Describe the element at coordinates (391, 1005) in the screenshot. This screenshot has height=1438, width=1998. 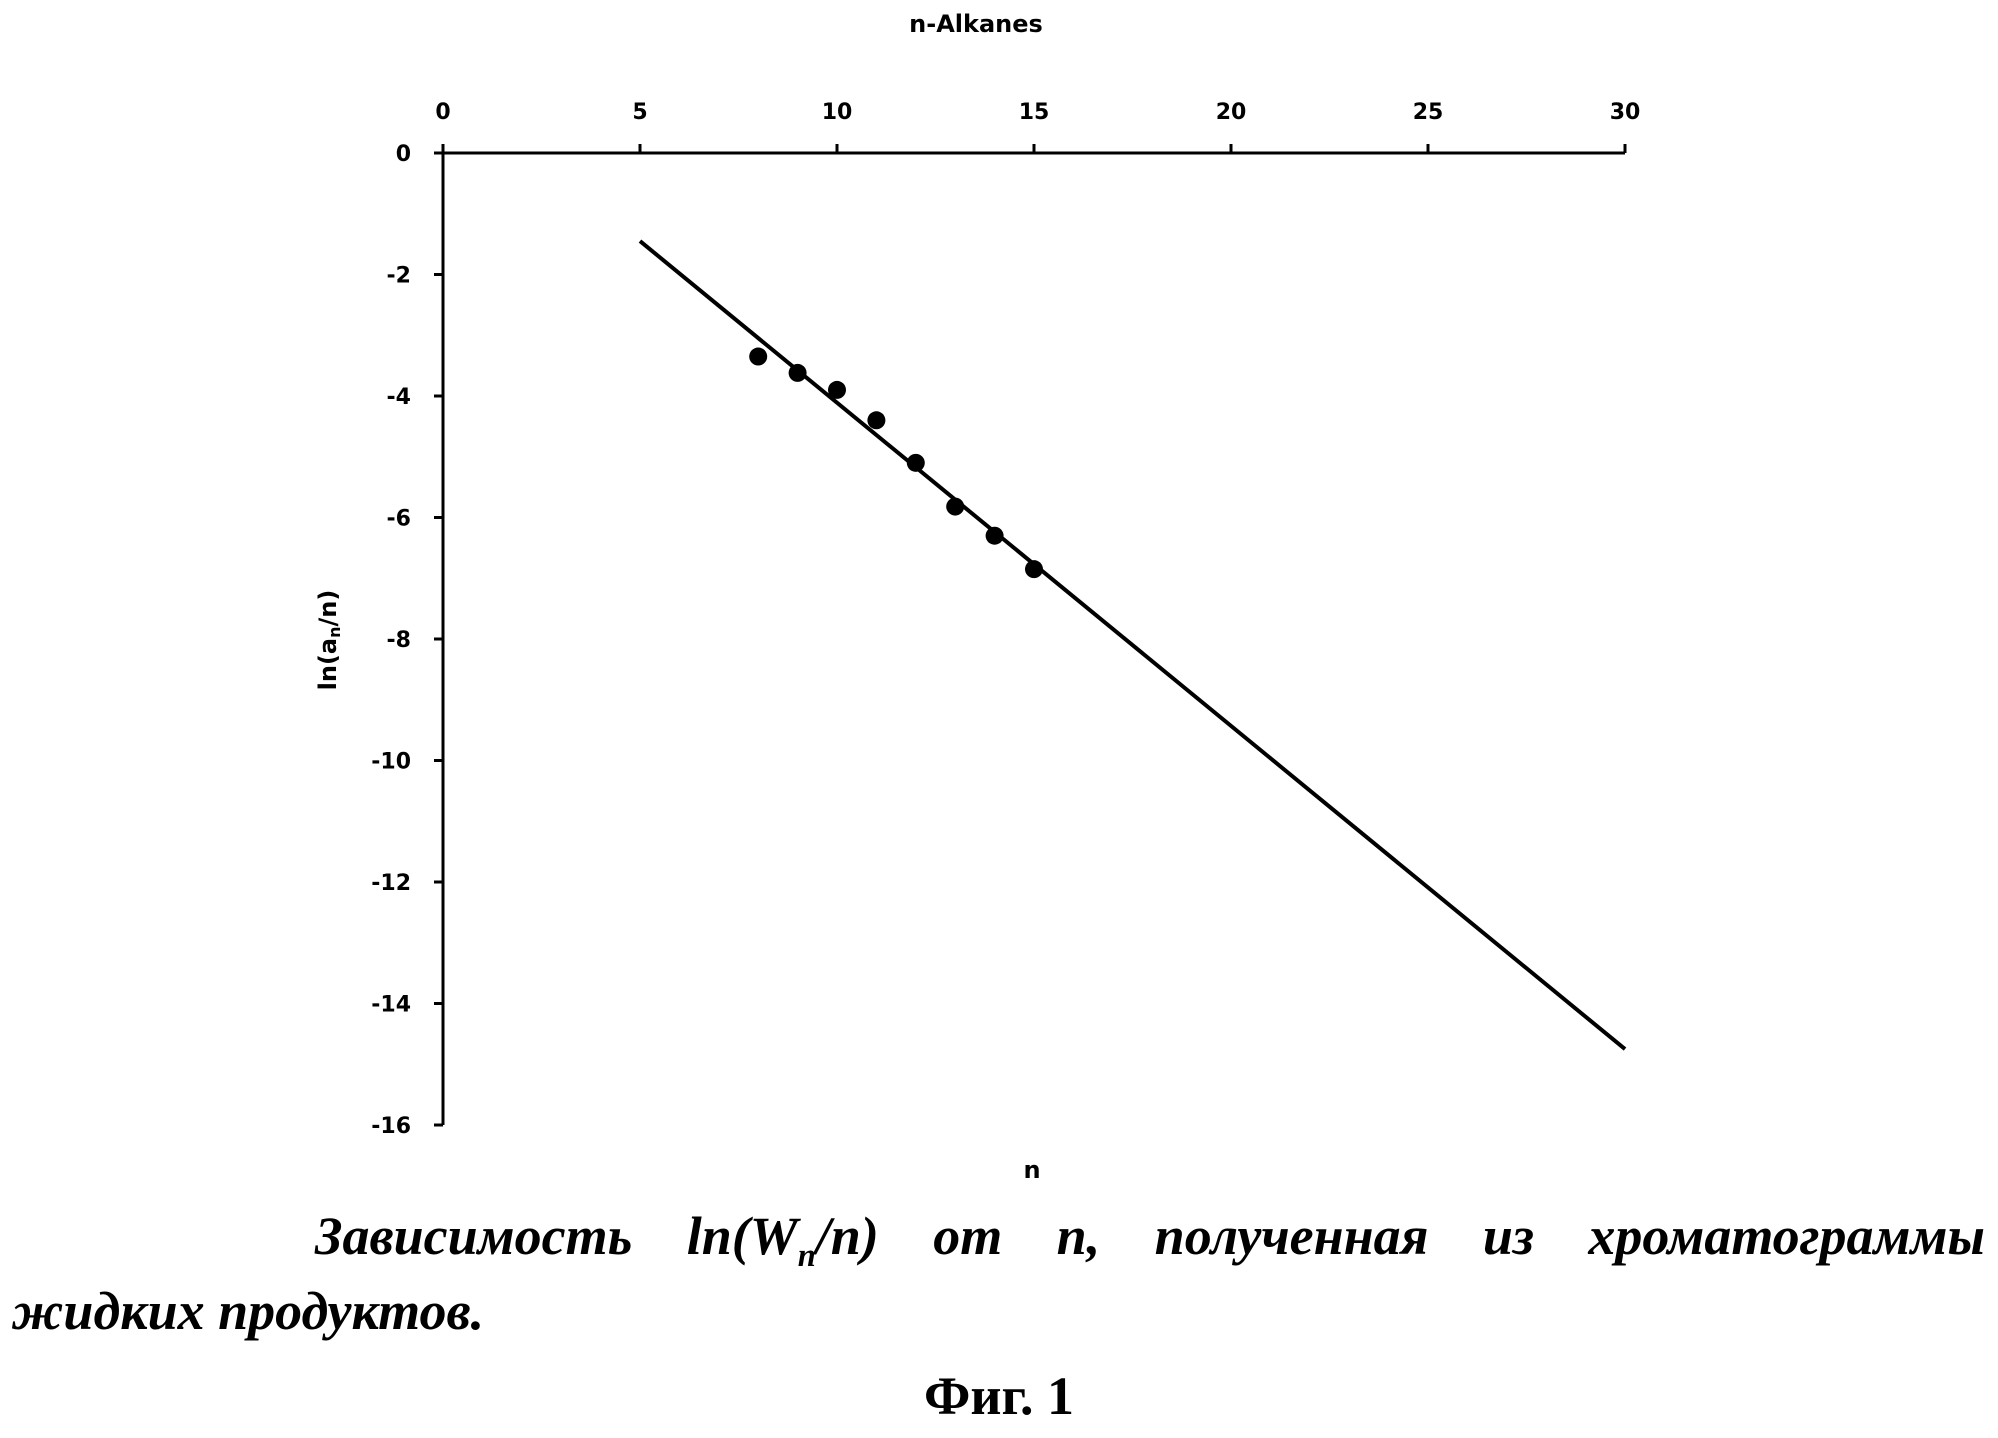
I see `y-tick-label: -14` at that location.